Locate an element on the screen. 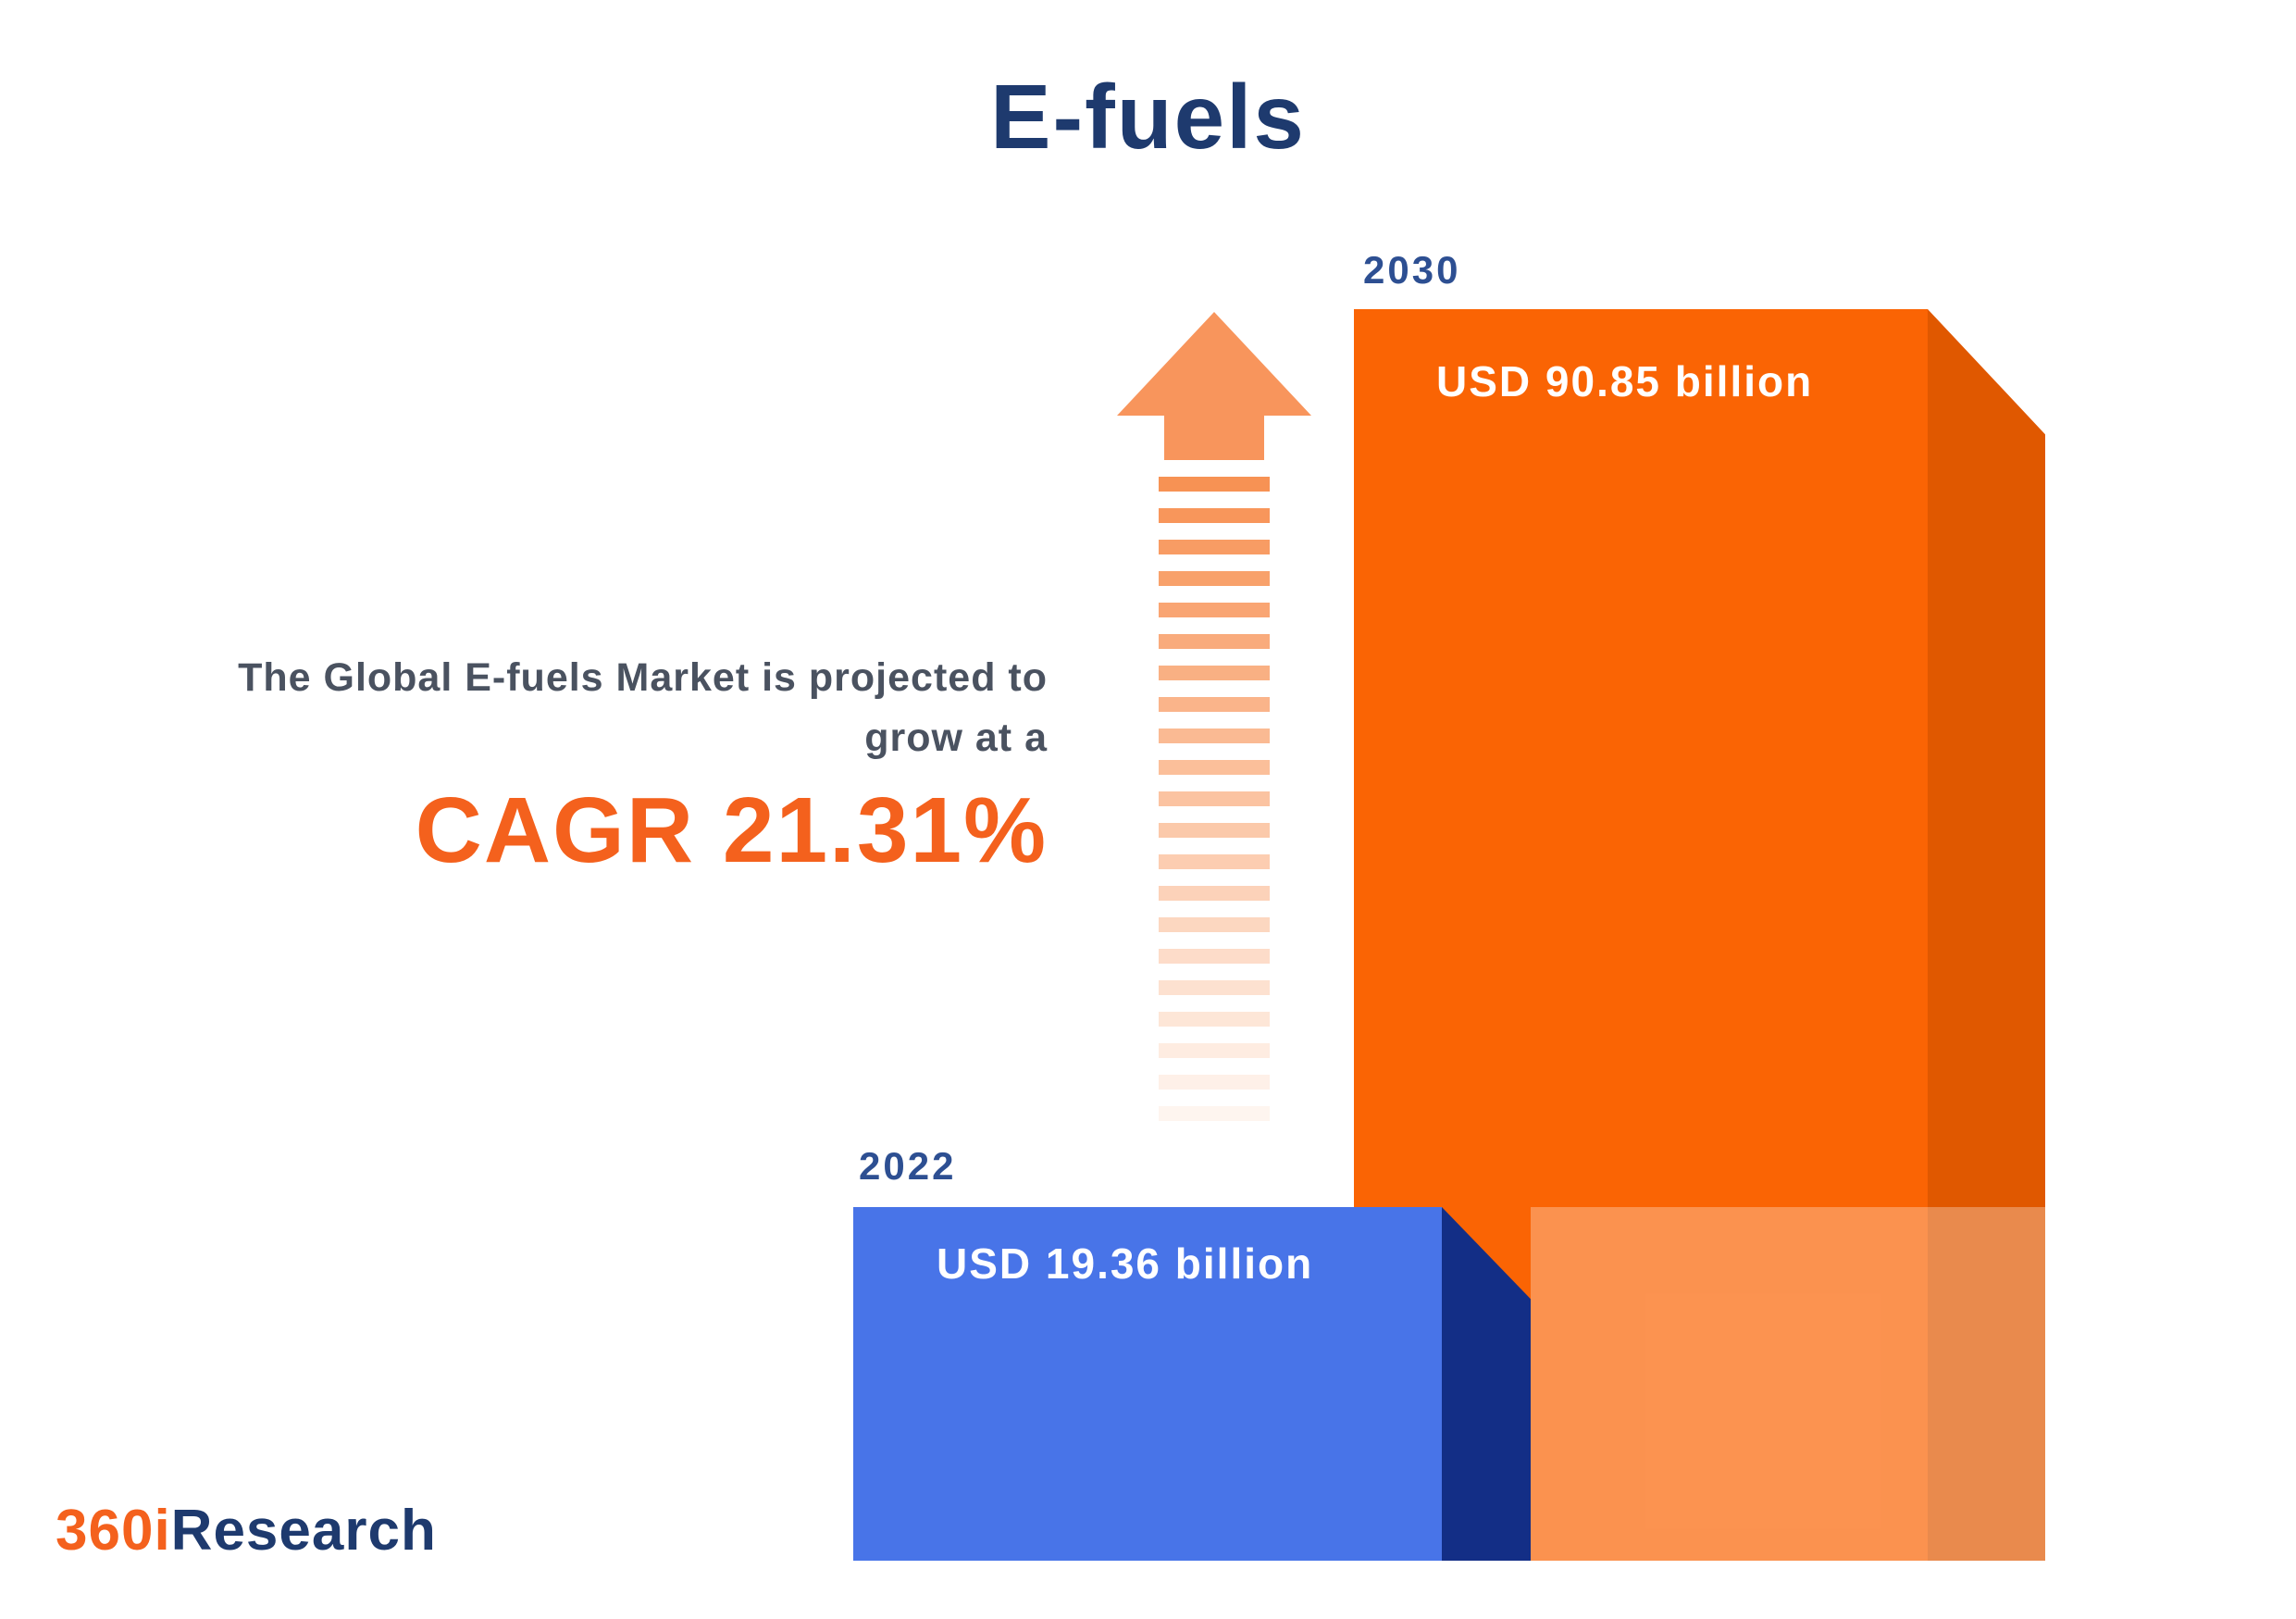  bar-2030-side-face is located at coordinates (1986, 935).